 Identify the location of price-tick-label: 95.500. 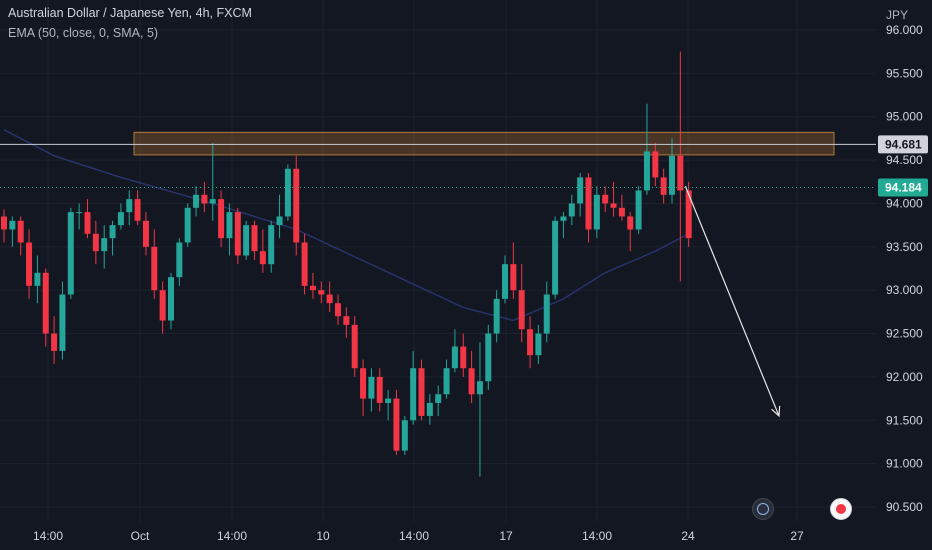
(904, 73).